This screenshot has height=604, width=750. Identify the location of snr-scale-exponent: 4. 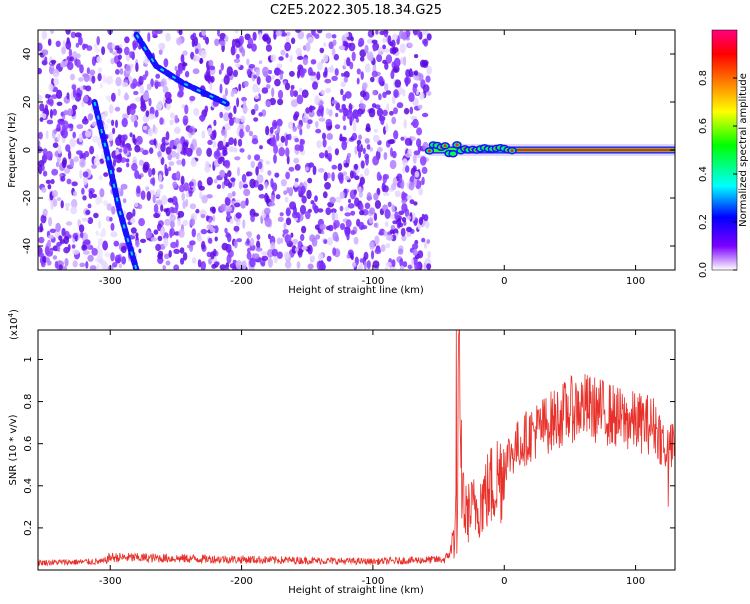
(11, 314).